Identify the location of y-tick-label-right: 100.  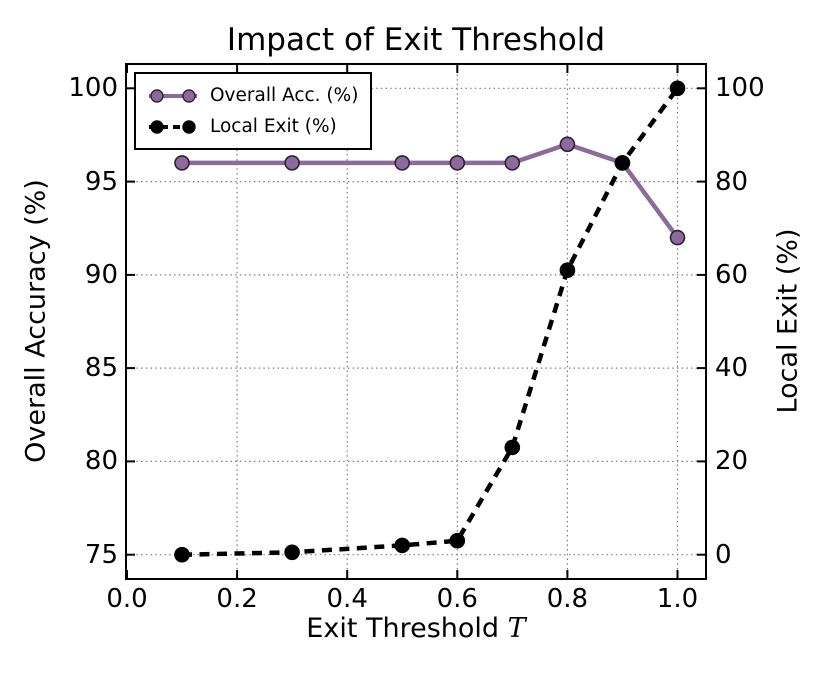
(740, 88).